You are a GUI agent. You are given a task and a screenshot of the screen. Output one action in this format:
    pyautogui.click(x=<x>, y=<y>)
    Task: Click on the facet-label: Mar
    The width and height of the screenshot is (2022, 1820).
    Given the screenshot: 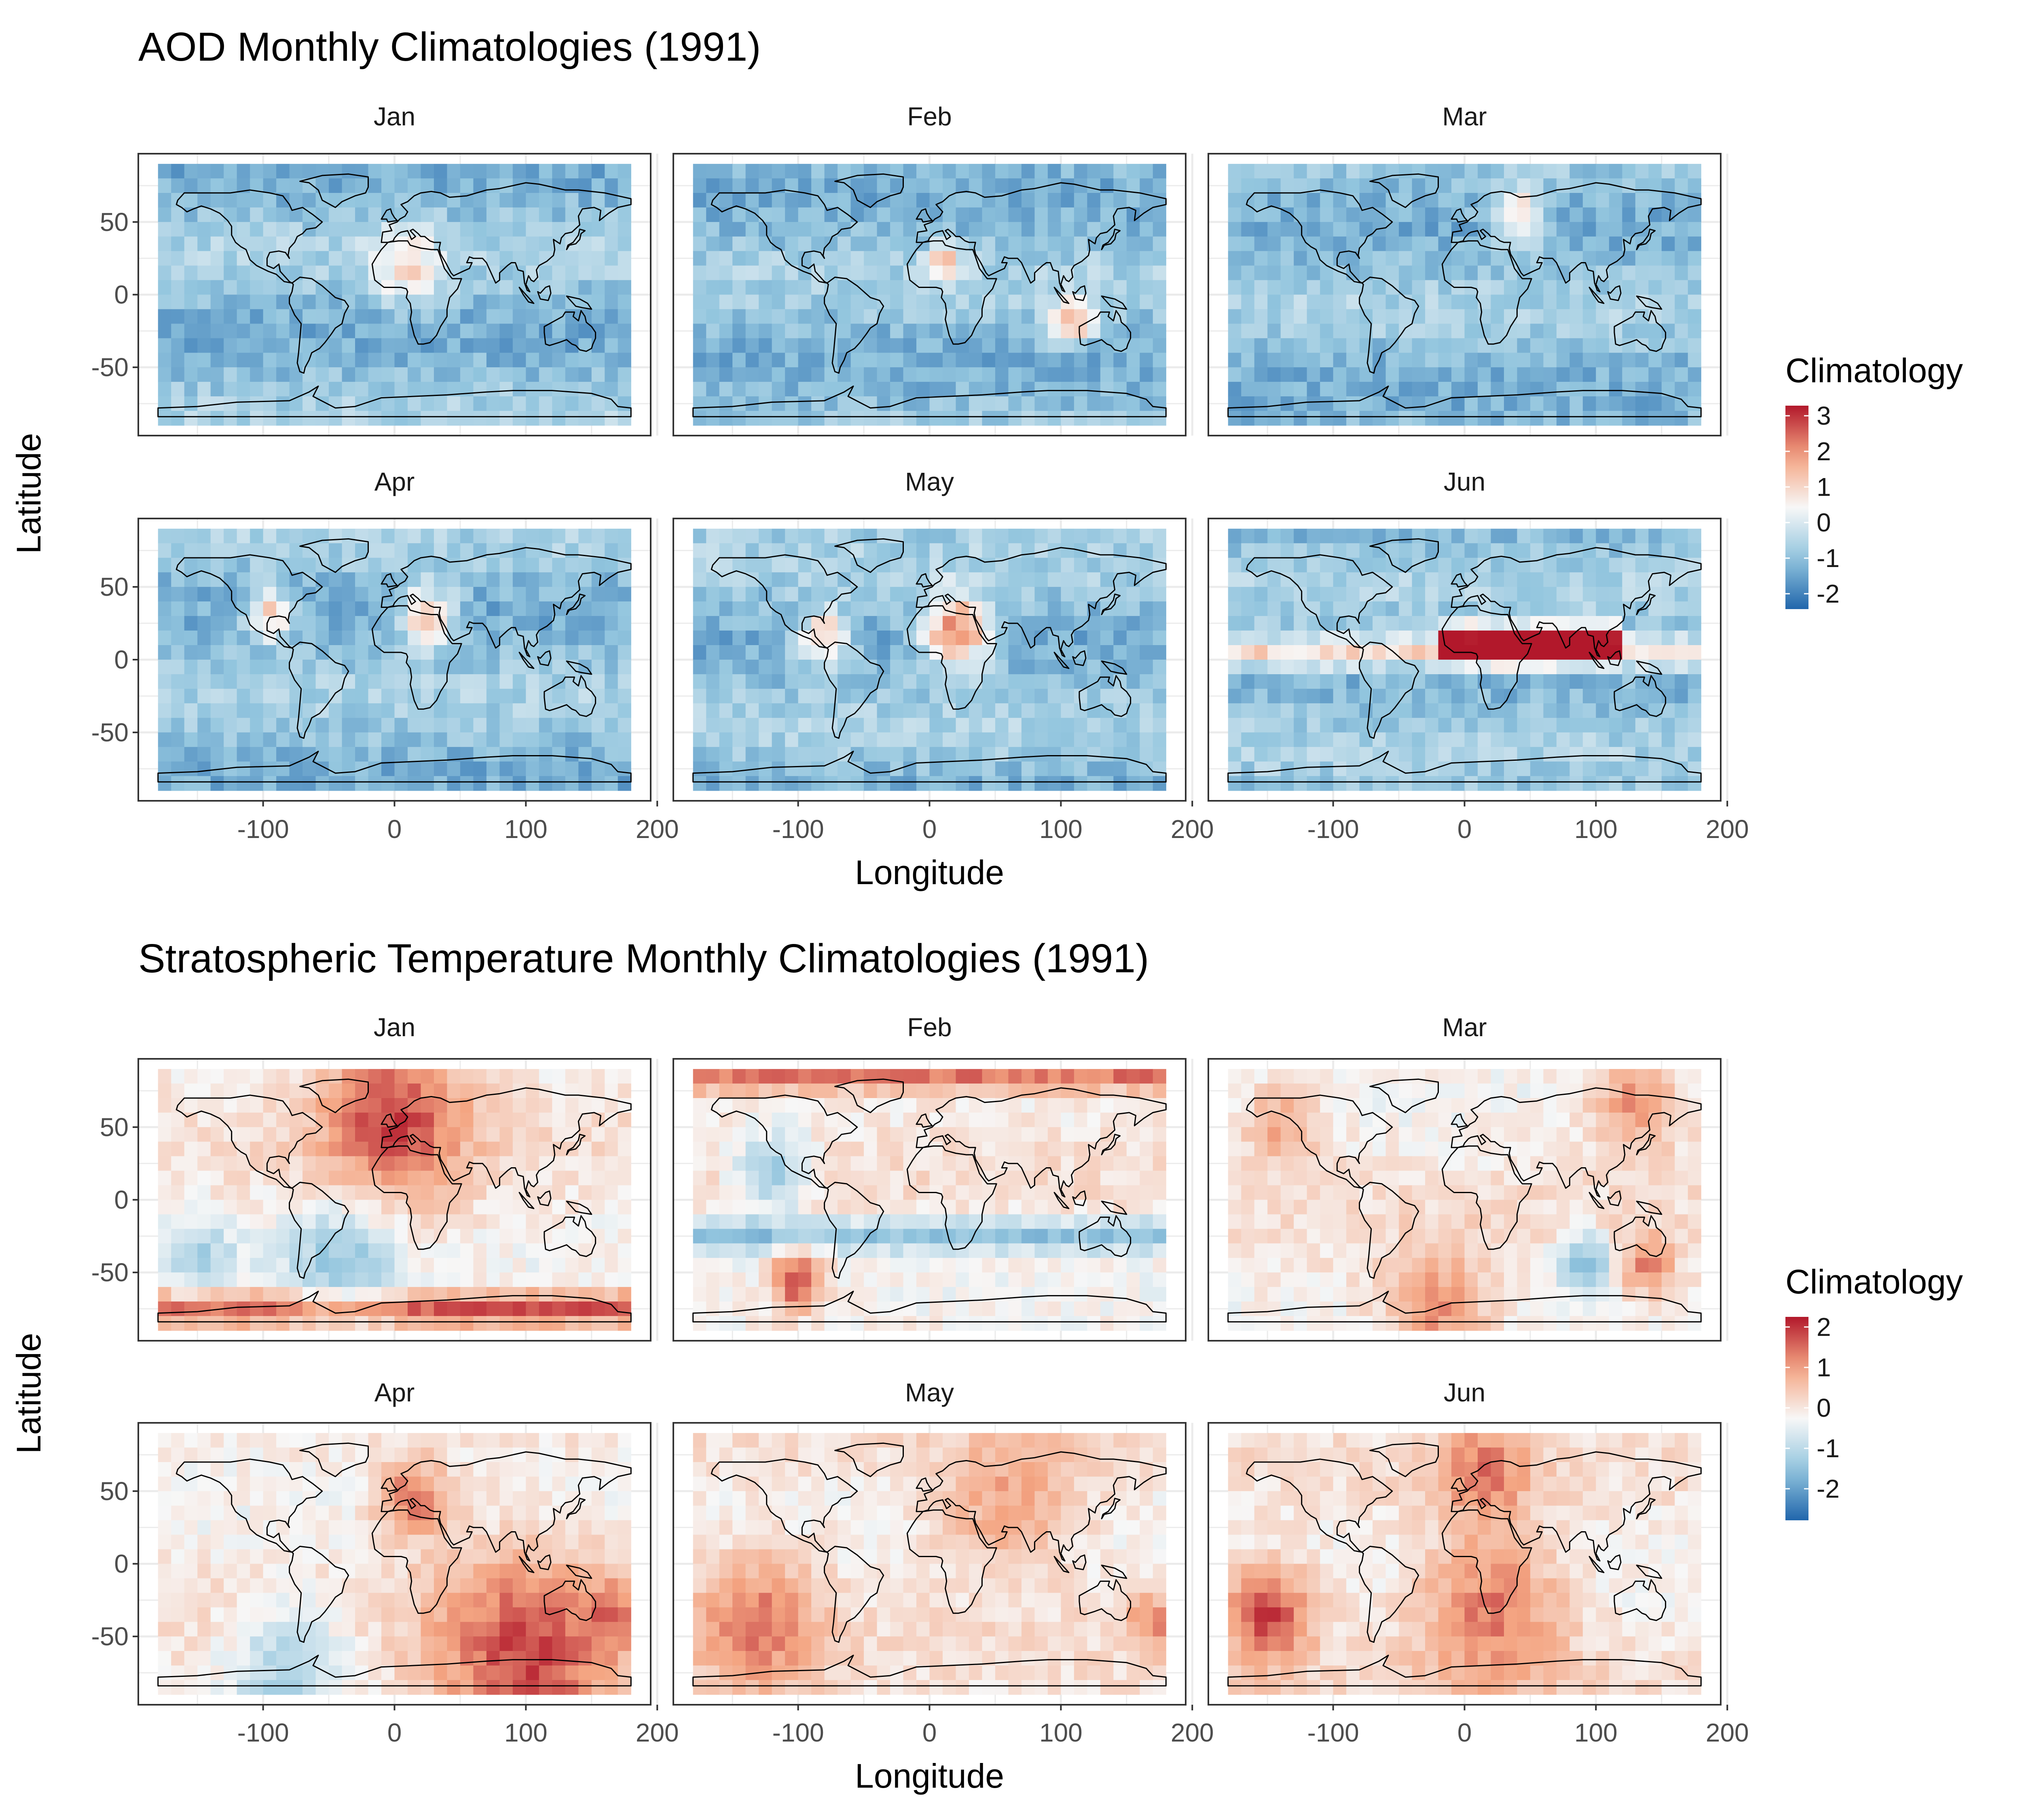 What is the action you would take?
    pyautogui.click(x=1464, y=116)
    